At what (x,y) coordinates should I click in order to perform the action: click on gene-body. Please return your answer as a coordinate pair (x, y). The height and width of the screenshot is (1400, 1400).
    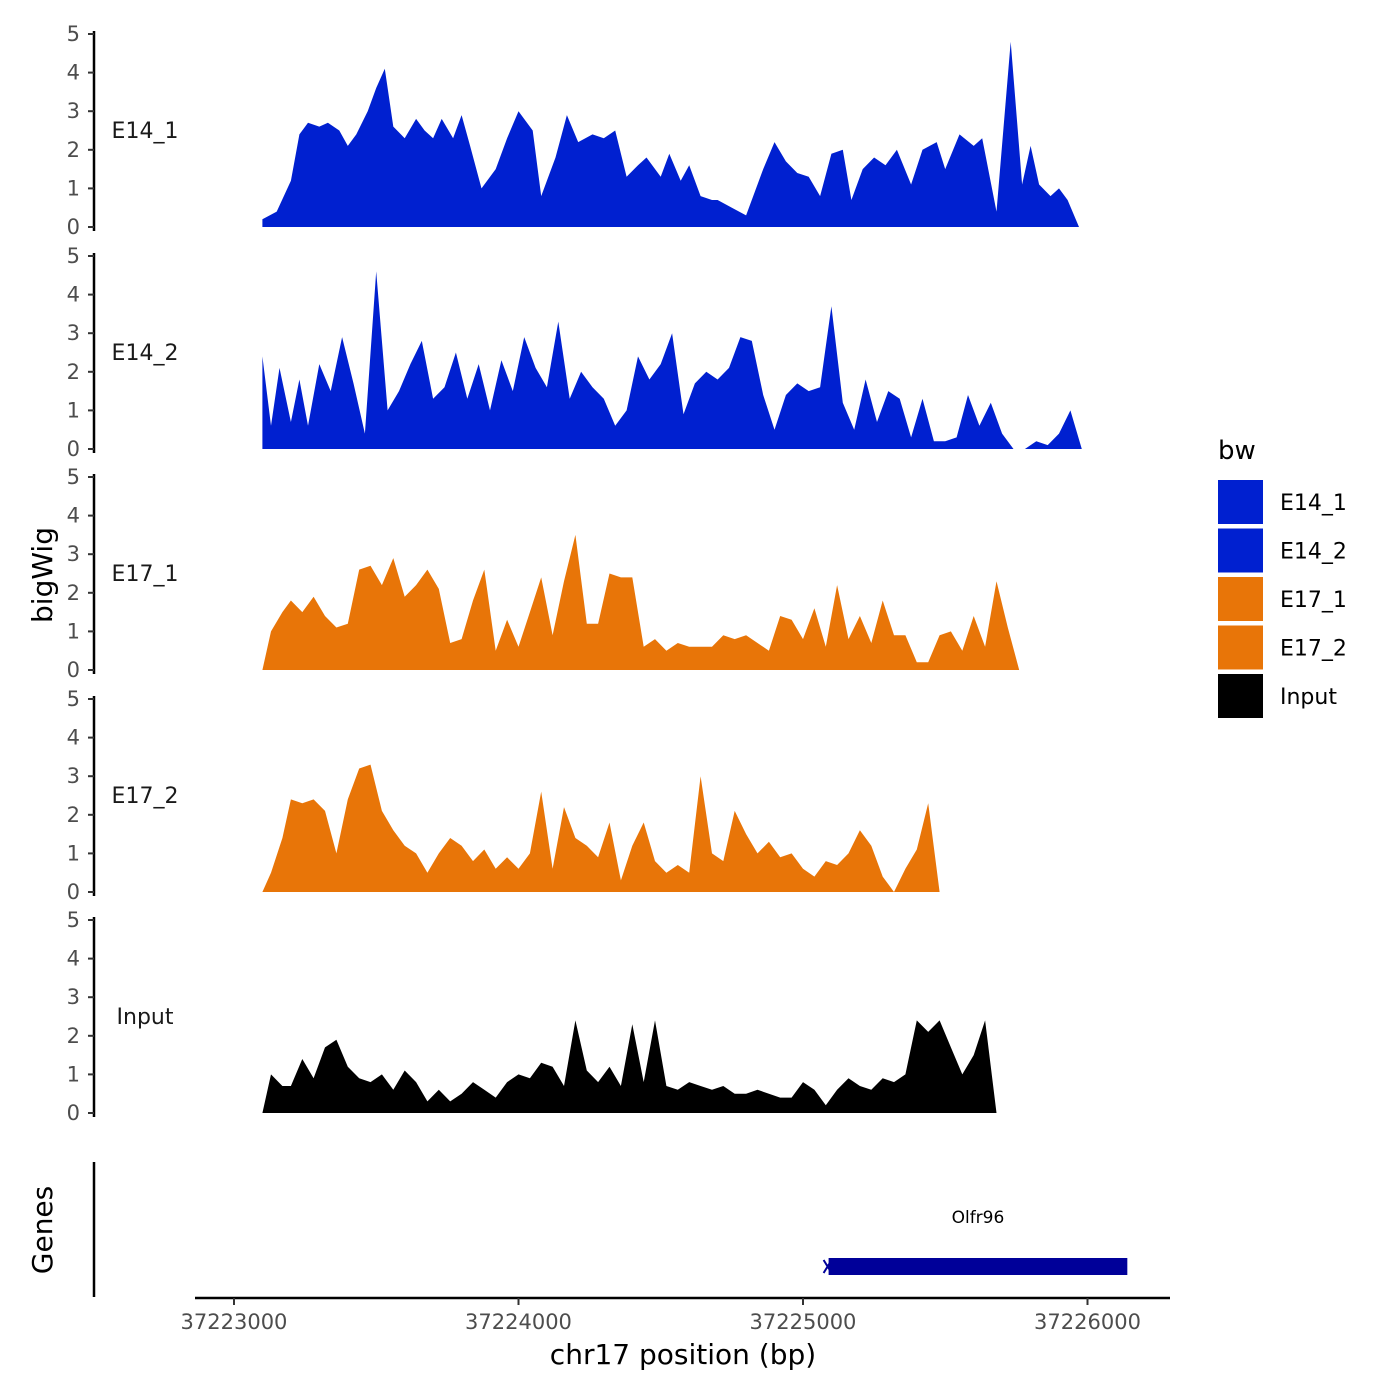
    Looking at the image, I should click on (978, 1266).